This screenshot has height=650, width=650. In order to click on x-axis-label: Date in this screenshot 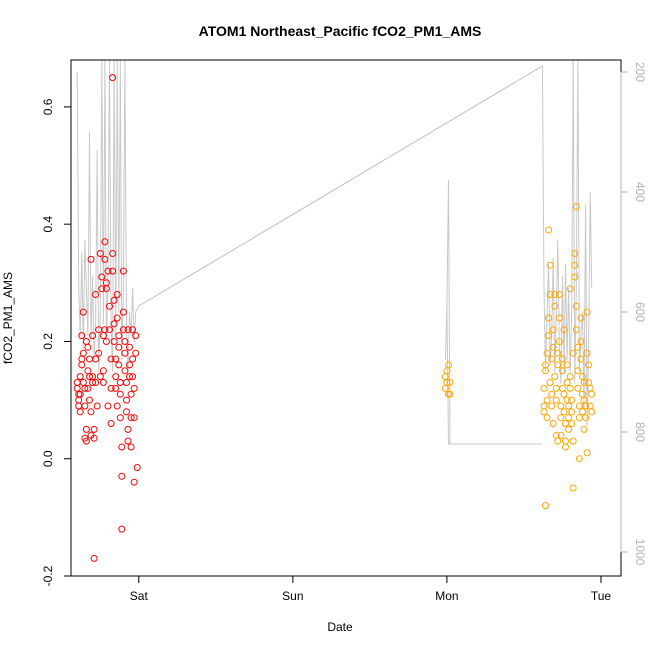, I will do `click(340, 627)`.